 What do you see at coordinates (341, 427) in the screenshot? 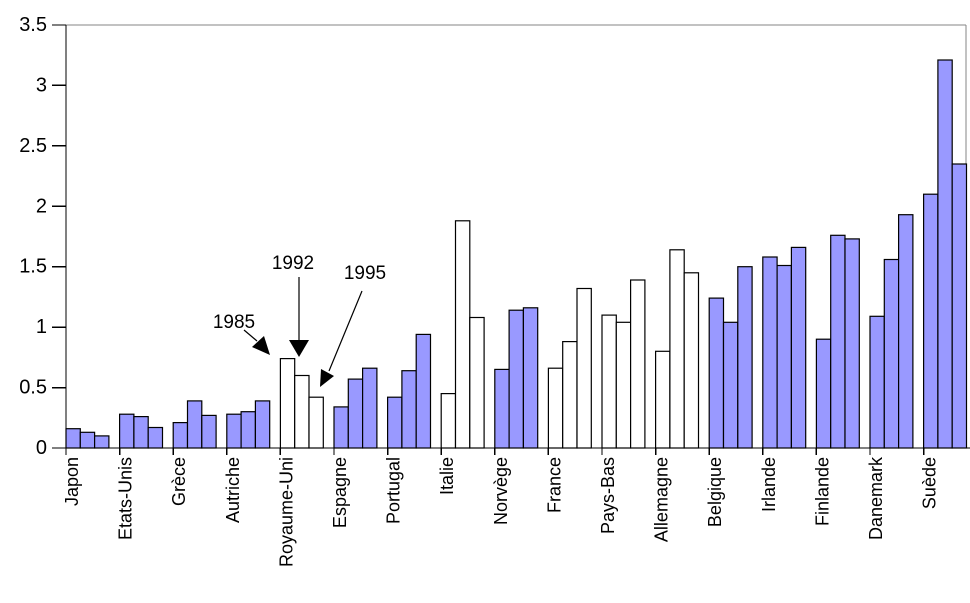
I see `bar-espagne-1985` at bounding box center [341, 427].